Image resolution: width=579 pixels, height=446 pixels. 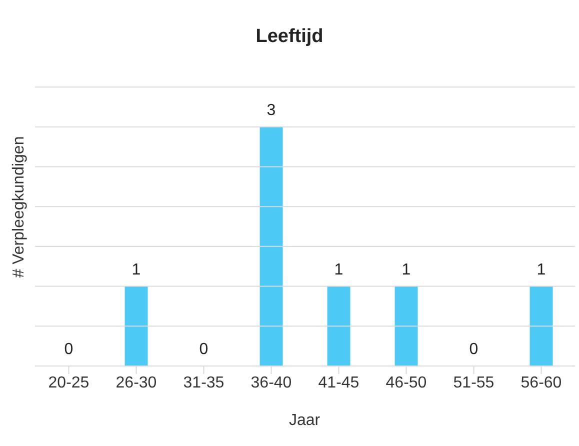 What do you see at coordinates (289, 37) in the screenshot?
I see `chart-title: Leeftijd` at bounding box center [289, 37].